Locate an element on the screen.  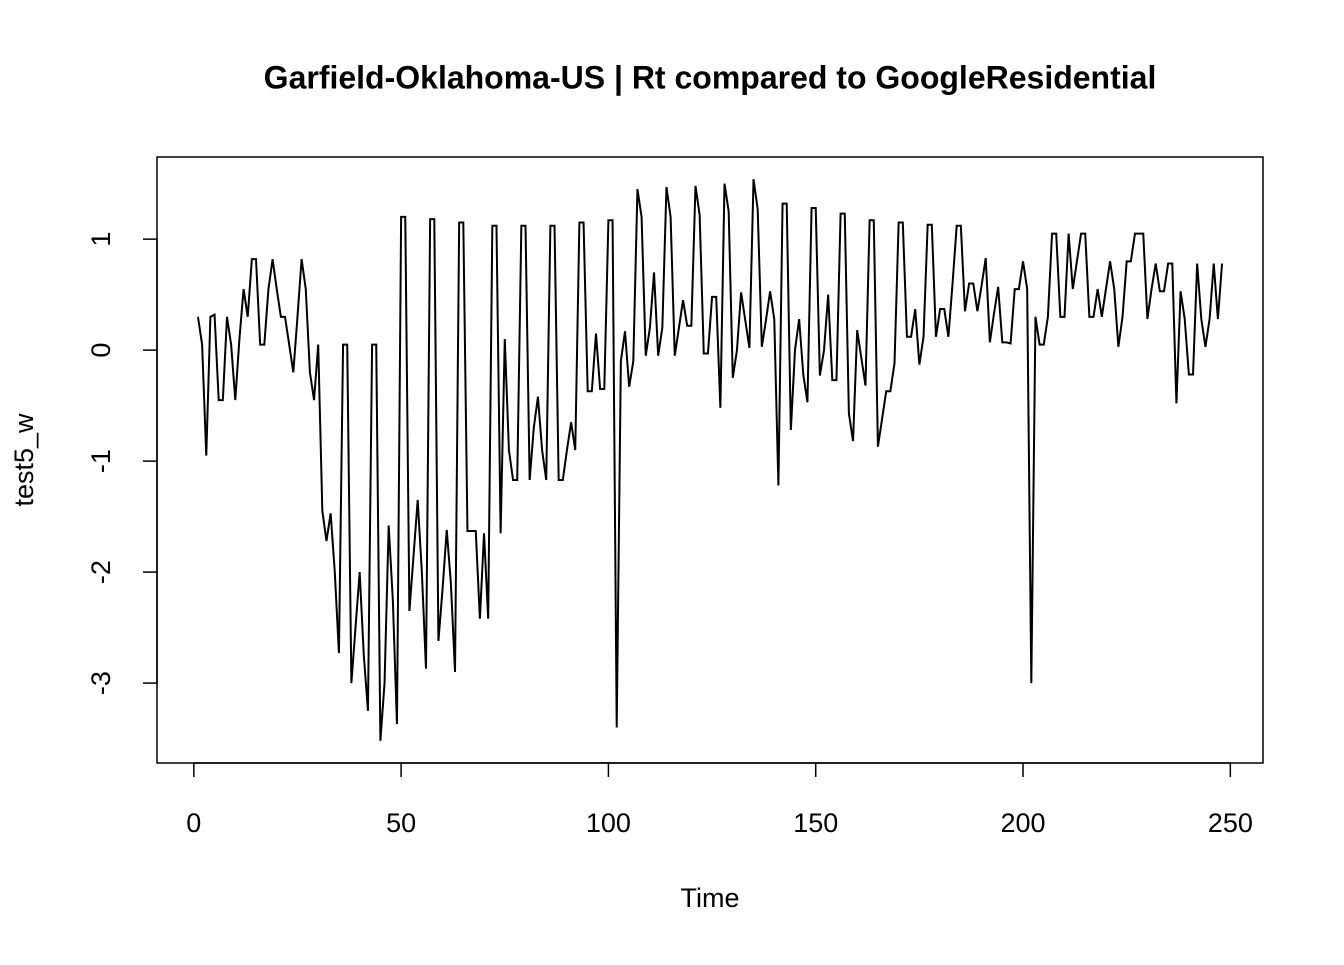
x-axis-label: Time is located at coordinates (710, 898).